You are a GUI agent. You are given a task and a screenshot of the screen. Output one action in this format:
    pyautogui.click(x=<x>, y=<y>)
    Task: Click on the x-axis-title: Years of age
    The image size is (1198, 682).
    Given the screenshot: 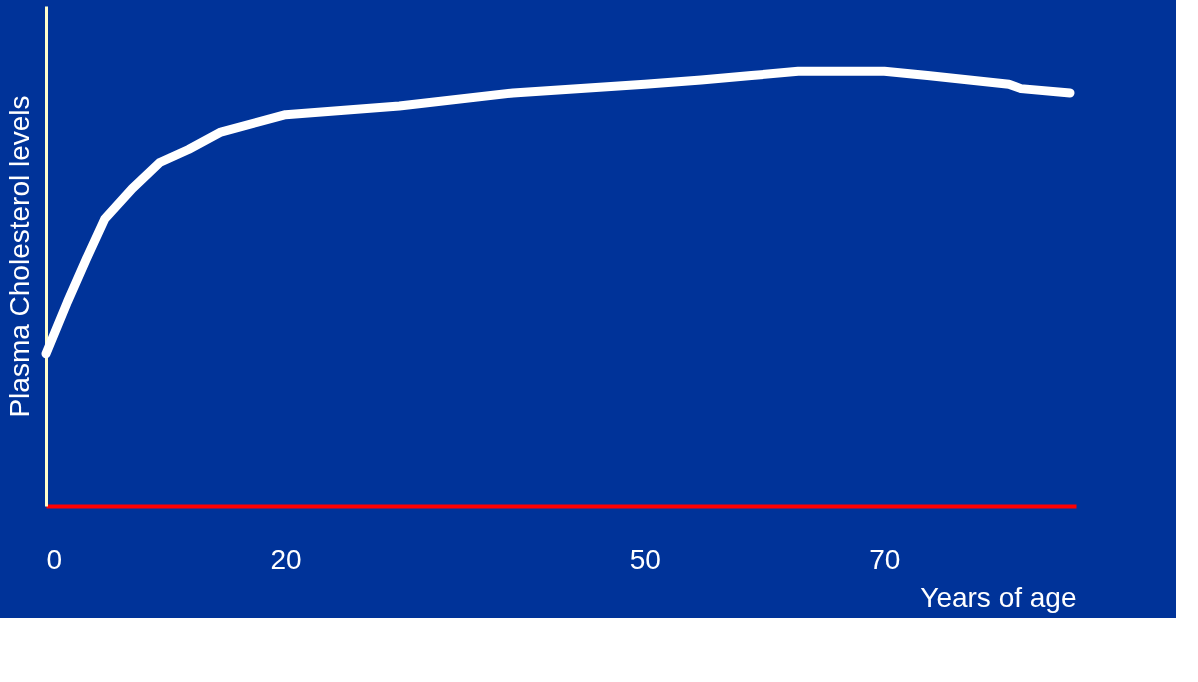 What is the action you would take?
    pyautogui.click(x=998, y=597)
    